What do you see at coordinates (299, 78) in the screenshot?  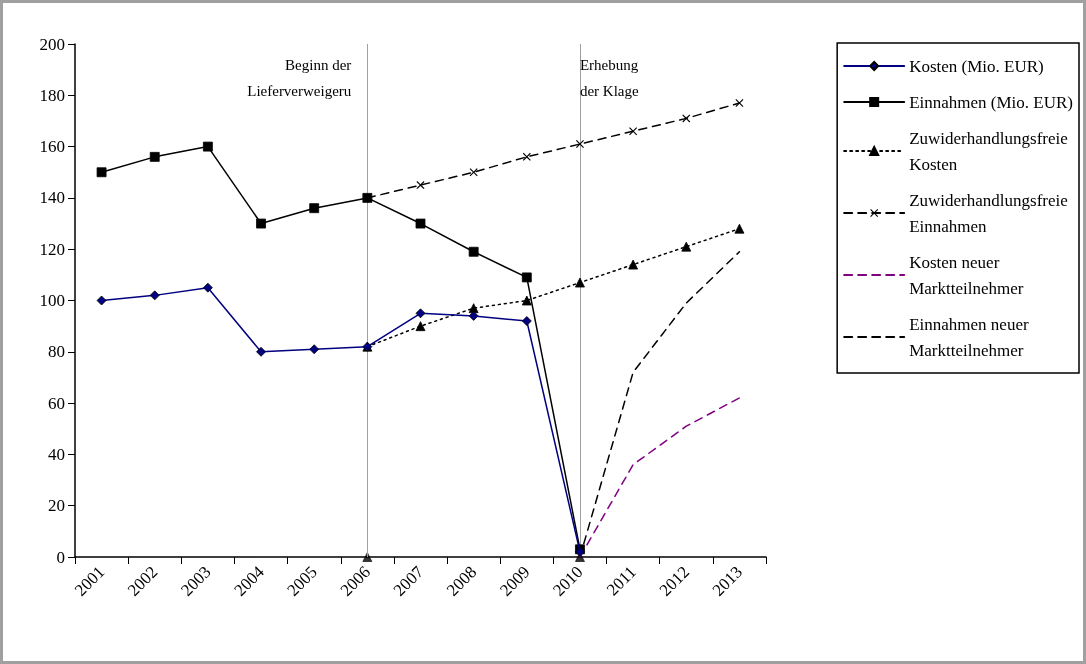 I see `ref-line-label: Beginn der Lieferverweigeru` at bounding box center [299, 78].